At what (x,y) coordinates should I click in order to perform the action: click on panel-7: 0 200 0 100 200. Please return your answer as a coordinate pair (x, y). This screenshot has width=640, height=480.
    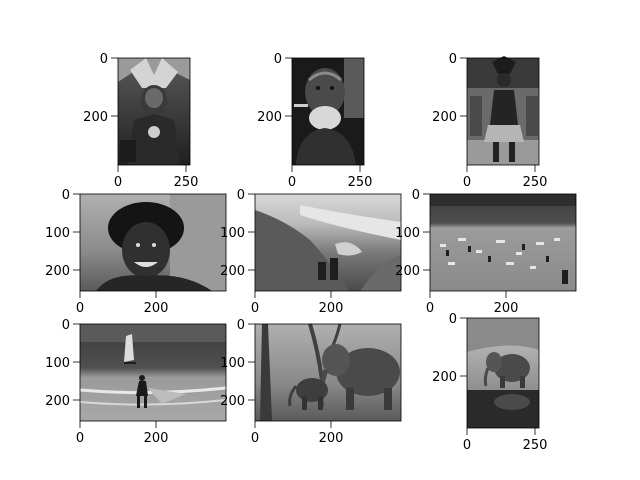
    Looking at the image, I should click on (136, 382).